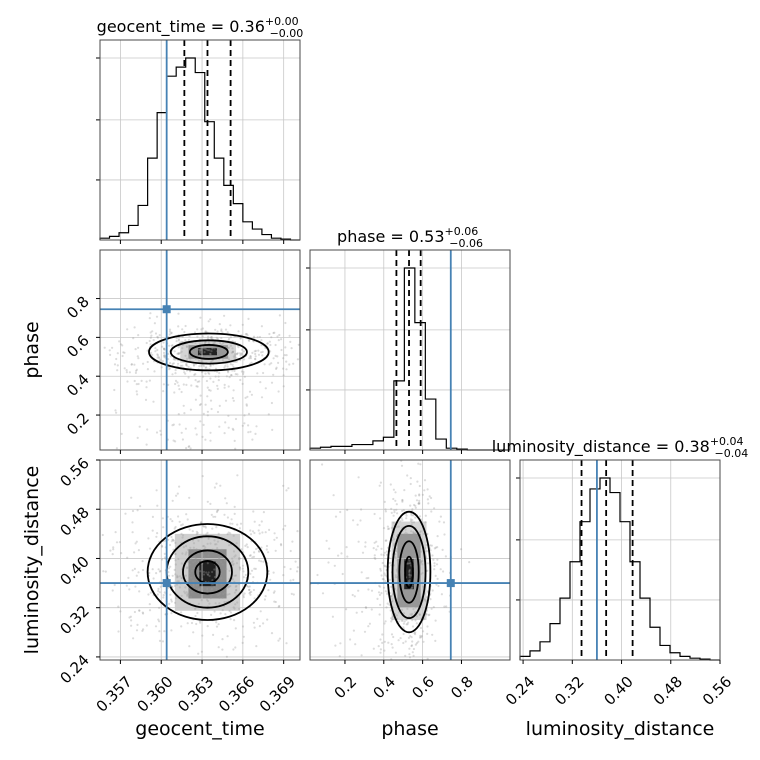 The width and height of the screenshot is (760, 760). What do you see at coordinates (277, 694) in the screenshot?
I see `x-tick-label-geocent_time: 0.369` at bounding box center [277, 694].